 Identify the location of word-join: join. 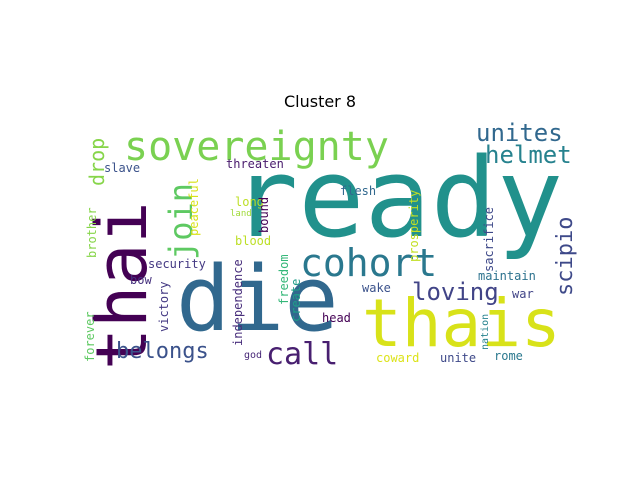
(181, 221).